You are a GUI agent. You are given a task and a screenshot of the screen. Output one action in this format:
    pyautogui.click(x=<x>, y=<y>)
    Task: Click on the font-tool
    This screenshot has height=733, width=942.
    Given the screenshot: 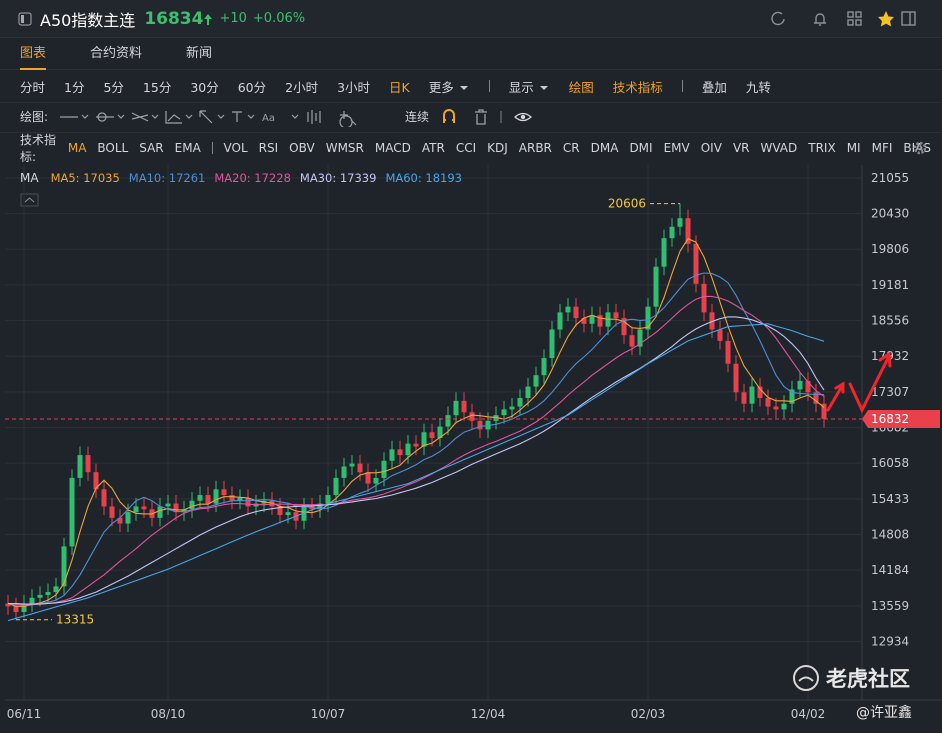 What is the action you would take?
    pyautogui.click(x=295, y=116)
    